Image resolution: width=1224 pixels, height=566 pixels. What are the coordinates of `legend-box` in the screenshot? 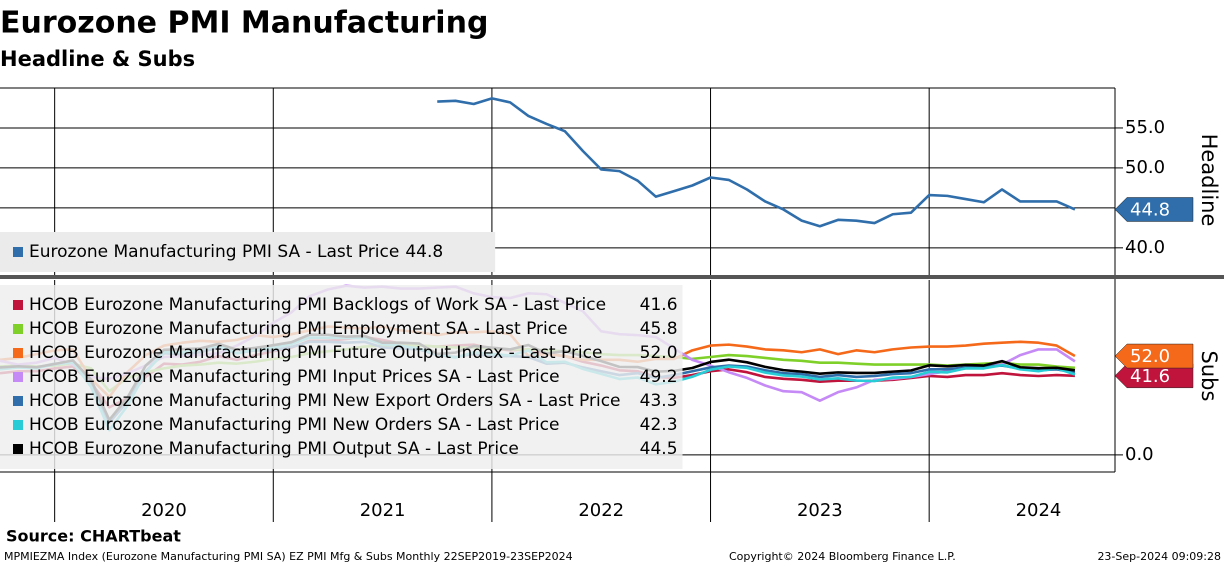 It's located at (248, 252).